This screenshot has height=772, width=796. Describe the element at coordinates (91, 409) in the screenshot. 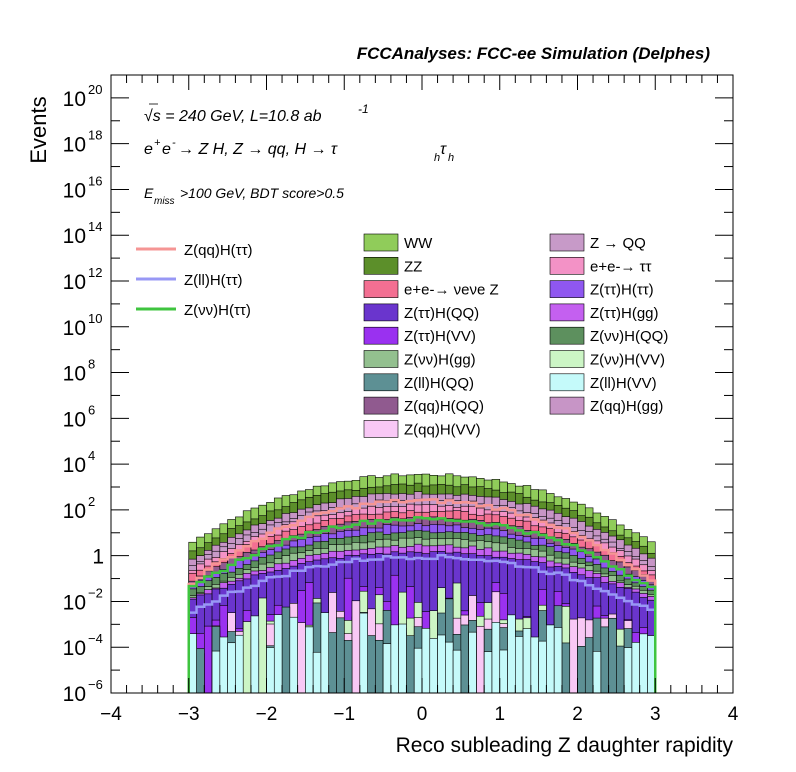

I see `y-tick-exponent: 6` at that location.